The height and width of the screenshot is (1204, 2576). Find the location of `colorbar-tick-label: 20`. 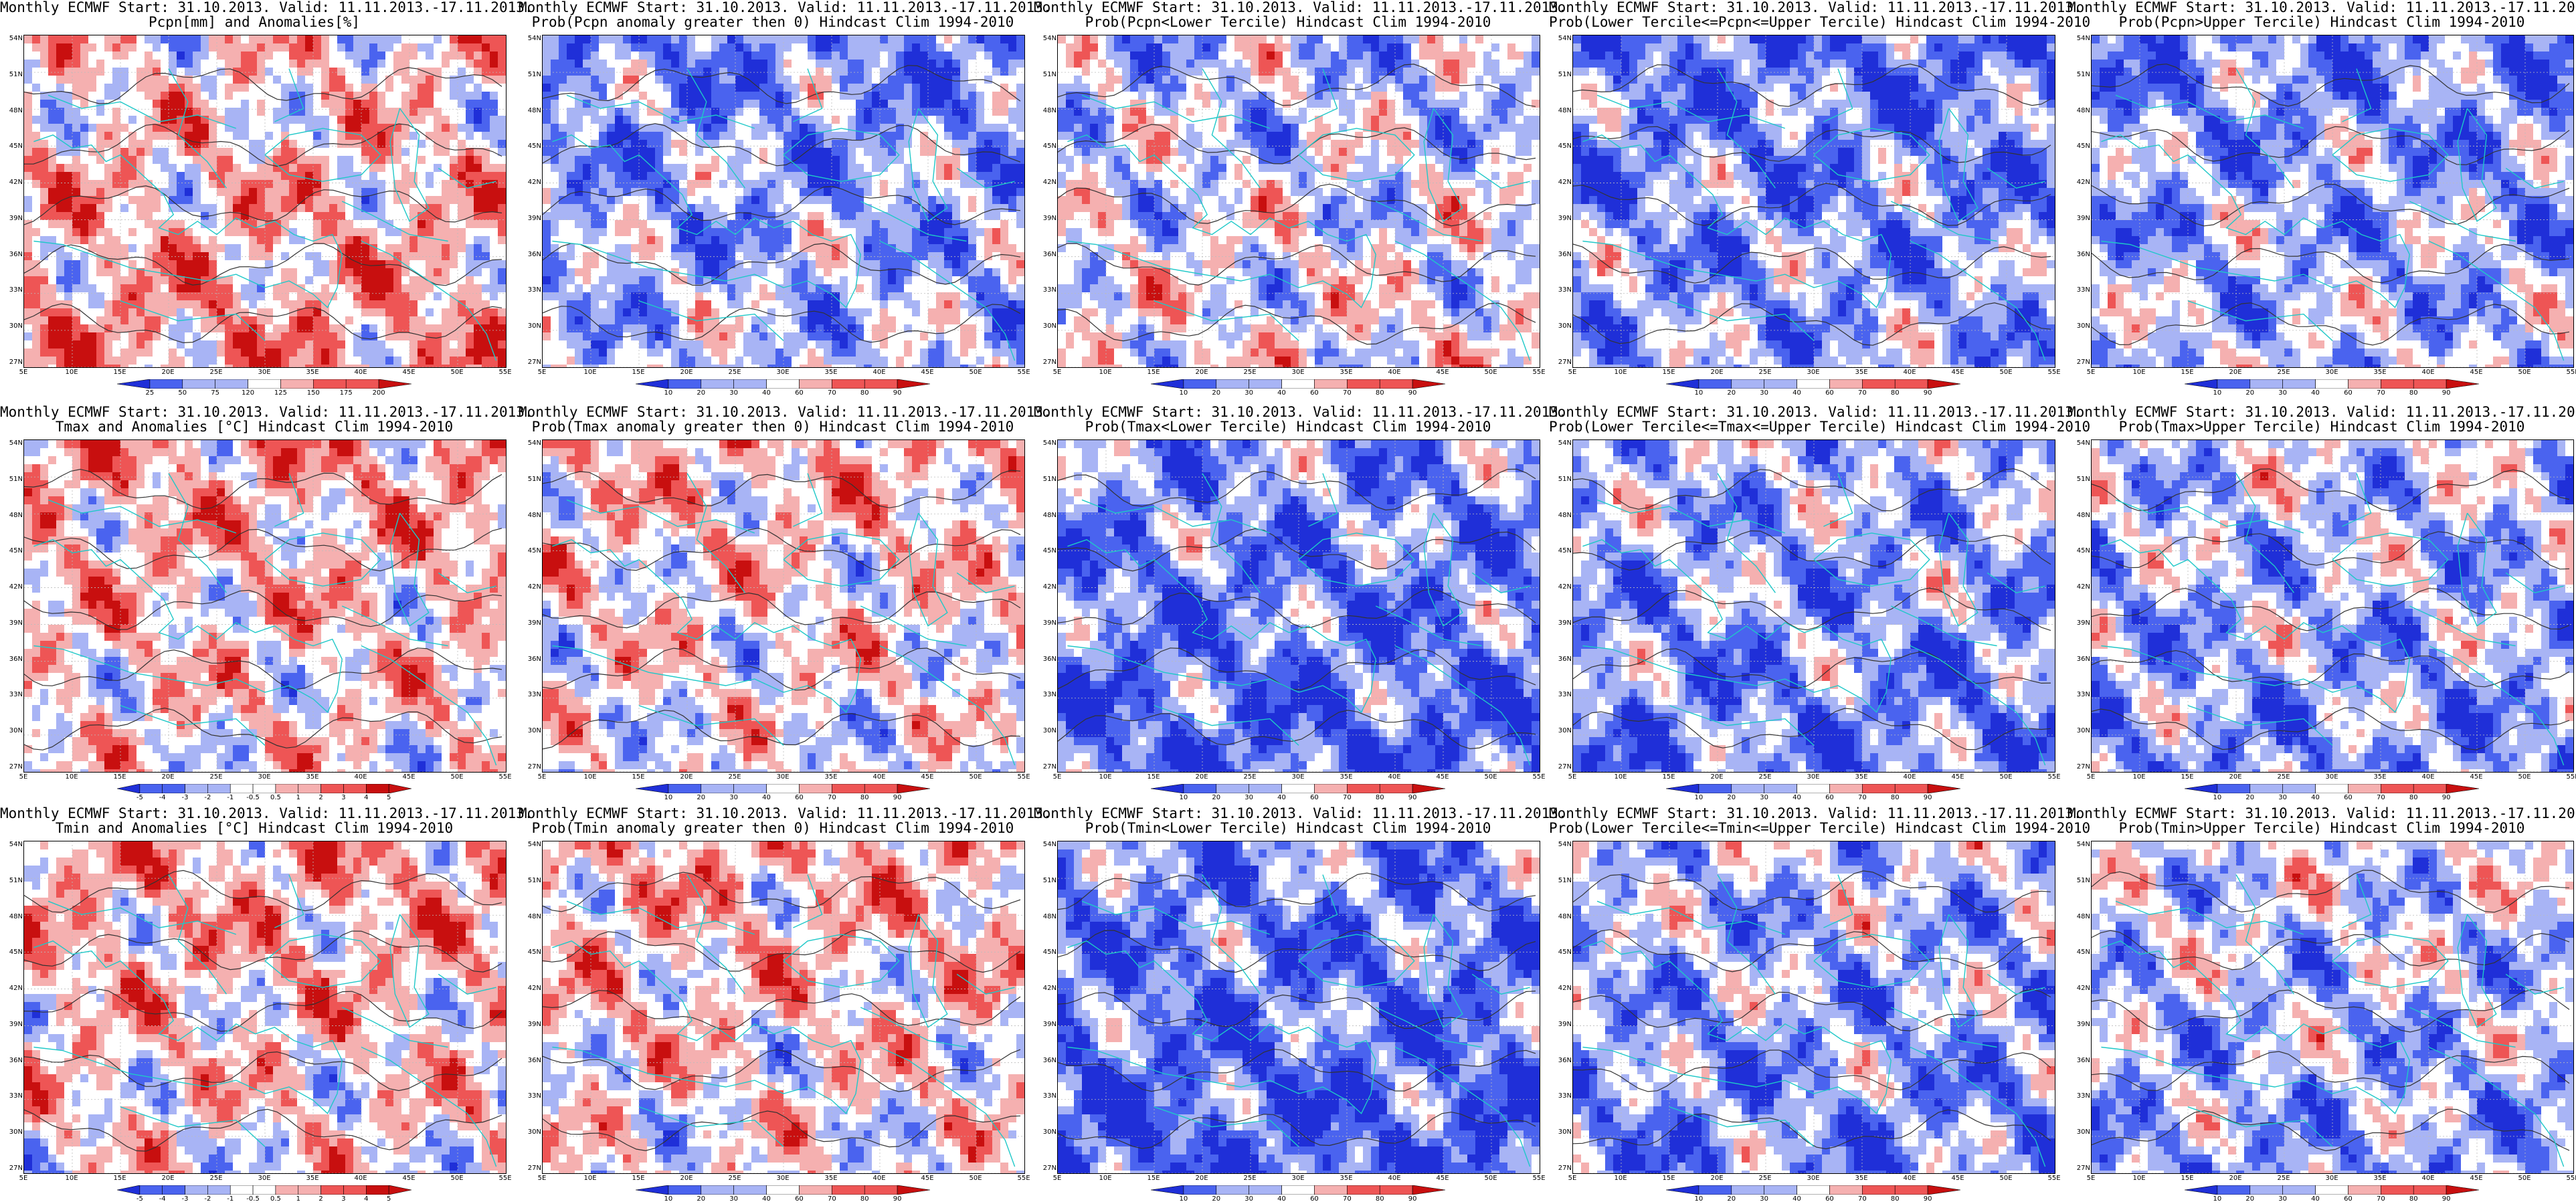

colorbar-tick-label: 20 is located at coordinates (701, 1199).